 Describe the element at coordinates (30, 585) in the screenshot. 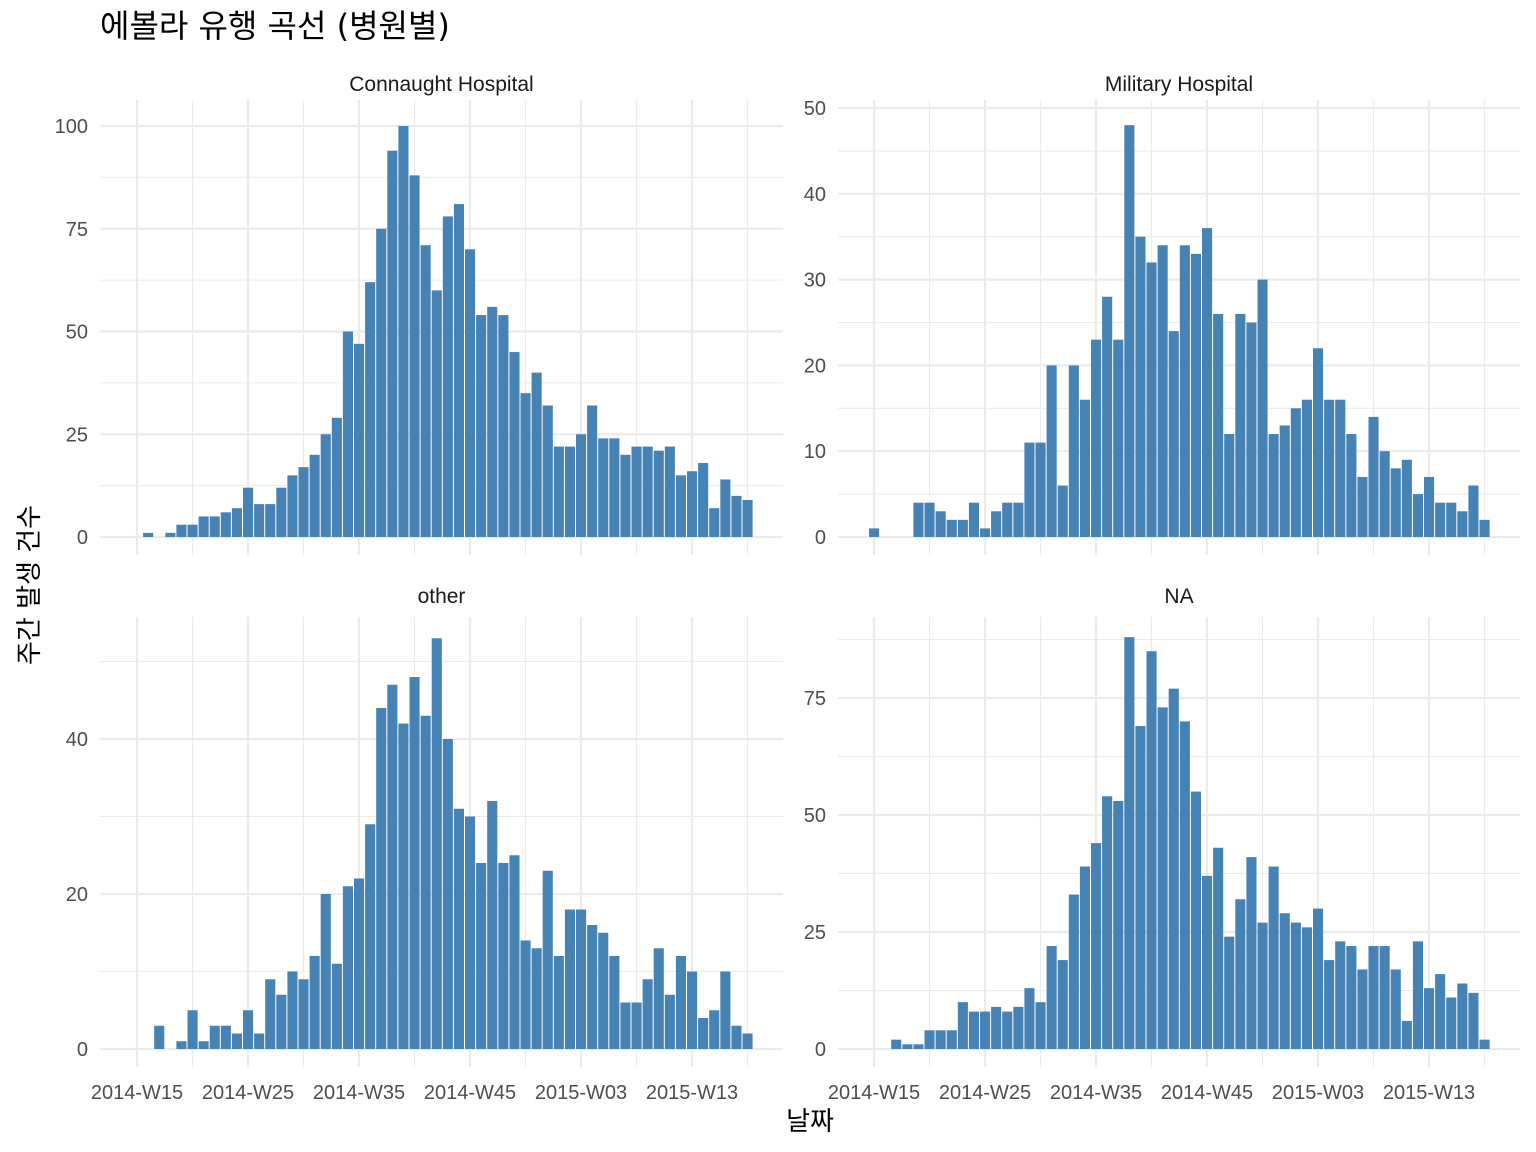

I see `y-axis-title: 주간 발생 건수` at that location.